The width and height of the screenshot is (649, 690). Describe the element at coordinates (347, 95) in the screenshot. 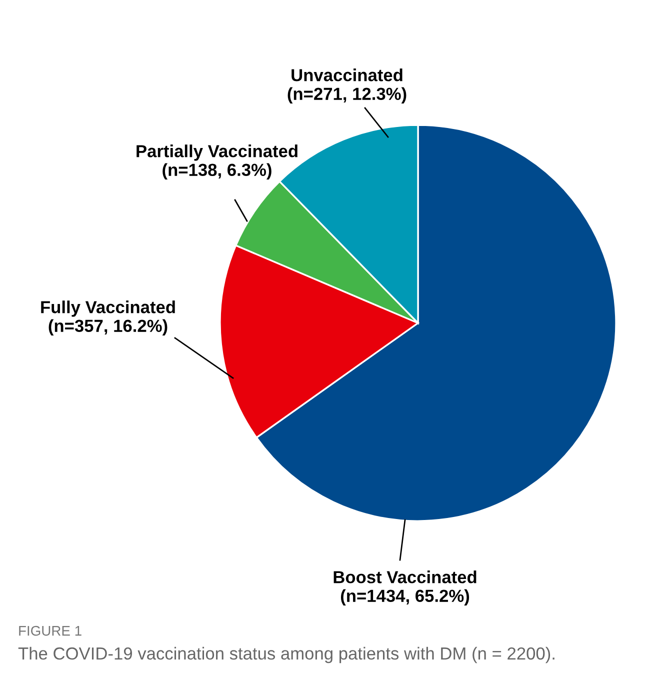

I see `data-label: (n=271, 12.3%)` at that location.